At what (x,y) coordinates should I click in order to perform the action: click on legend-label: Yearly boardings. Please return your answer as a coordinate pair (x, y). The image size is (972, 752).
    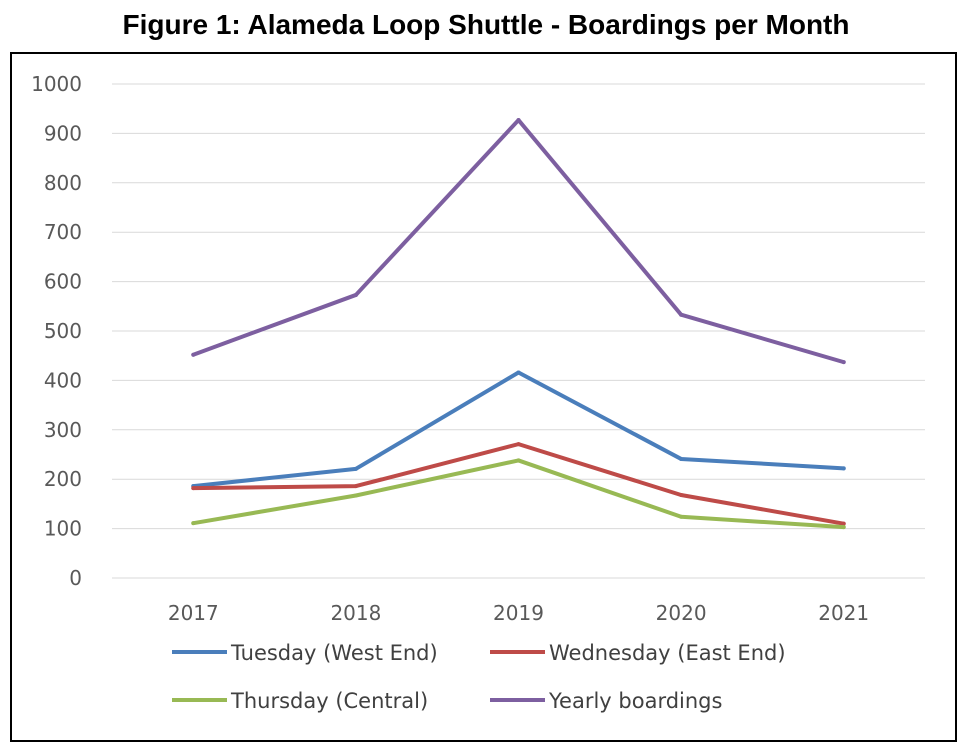
    Looking at the image, I should click on (635, 701).